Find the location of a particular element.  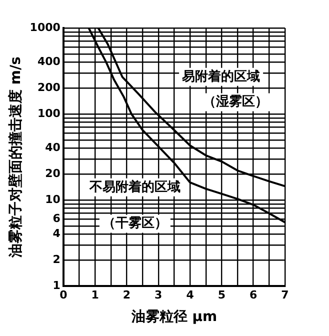

y-tick-label: 20 is located at coordinates (53, 173).